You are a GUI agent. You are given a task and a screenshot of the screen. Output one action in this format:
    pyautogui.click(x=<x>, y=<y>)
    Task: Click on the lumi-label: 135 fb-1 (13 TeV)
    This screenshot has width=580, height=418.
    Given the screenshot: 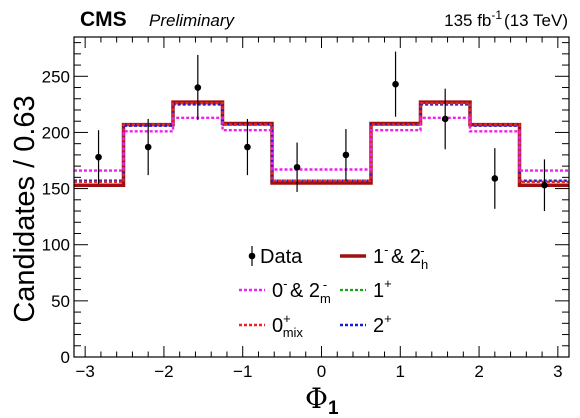 What is the action you would take?
    pyautogui.click(x=506, y=19)
    